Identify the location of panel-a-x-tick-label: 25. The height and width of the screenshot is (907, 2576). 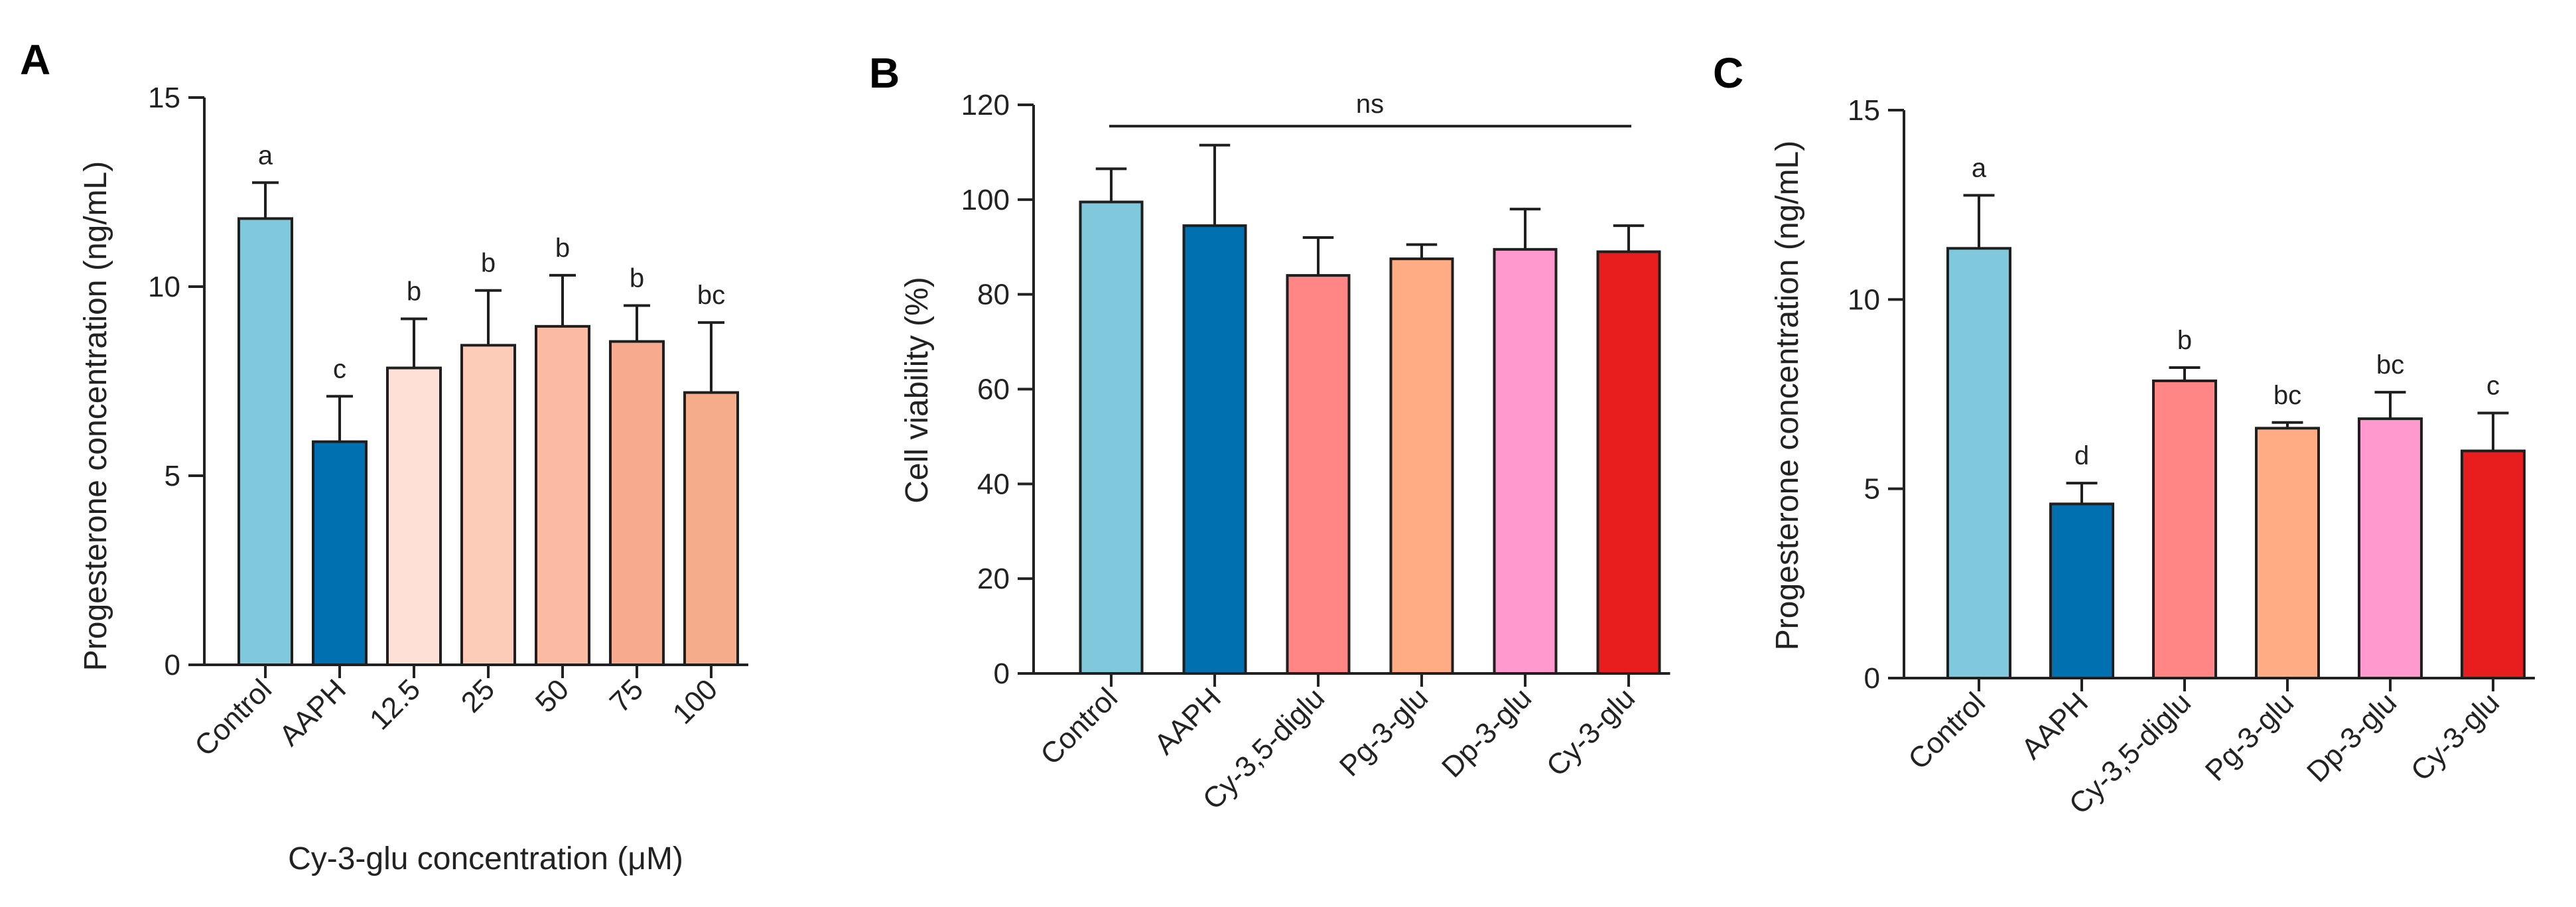
(478, 696).